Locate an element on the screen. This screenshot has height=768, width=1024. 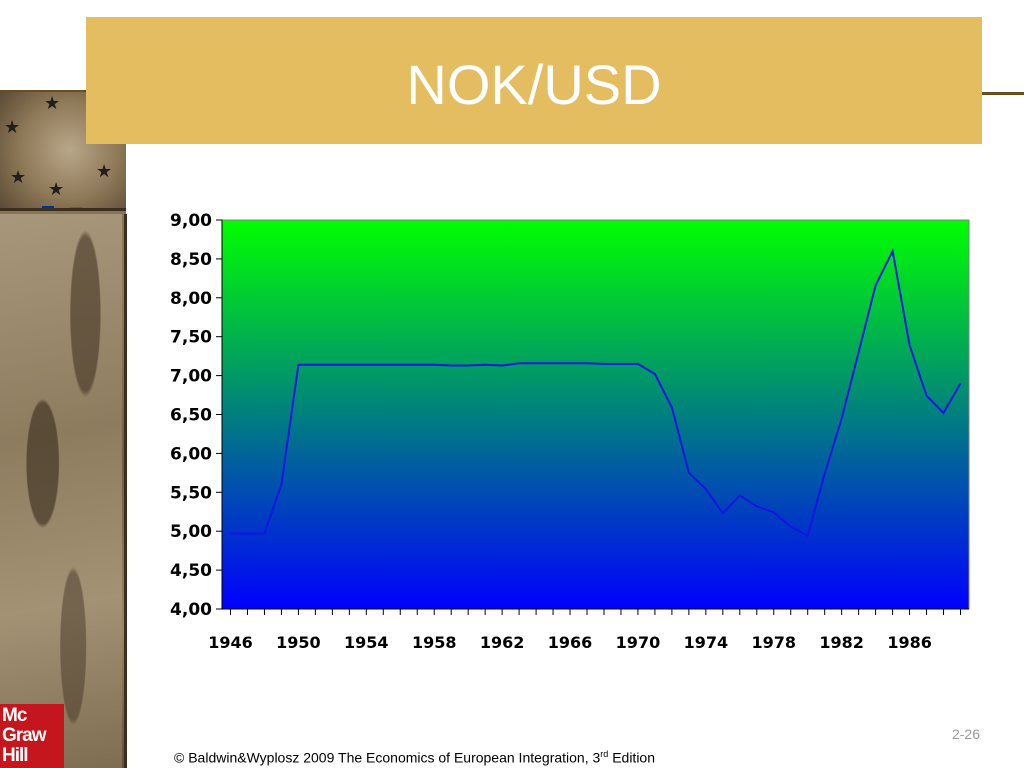
y-tick-label: 9,00 is located at coordinates (191, 221).